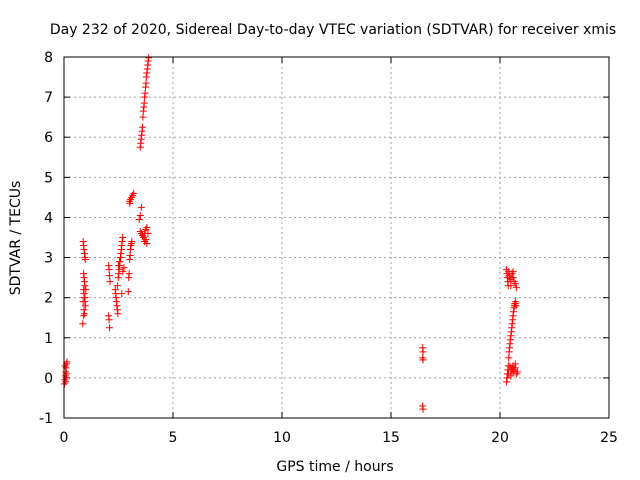 The width and height of the screenshot is (640, 480). Describe the element at coordinates (16, 238) in the screenshot. I see `y-axis-label: SDTVAR / TECUs` at that location.